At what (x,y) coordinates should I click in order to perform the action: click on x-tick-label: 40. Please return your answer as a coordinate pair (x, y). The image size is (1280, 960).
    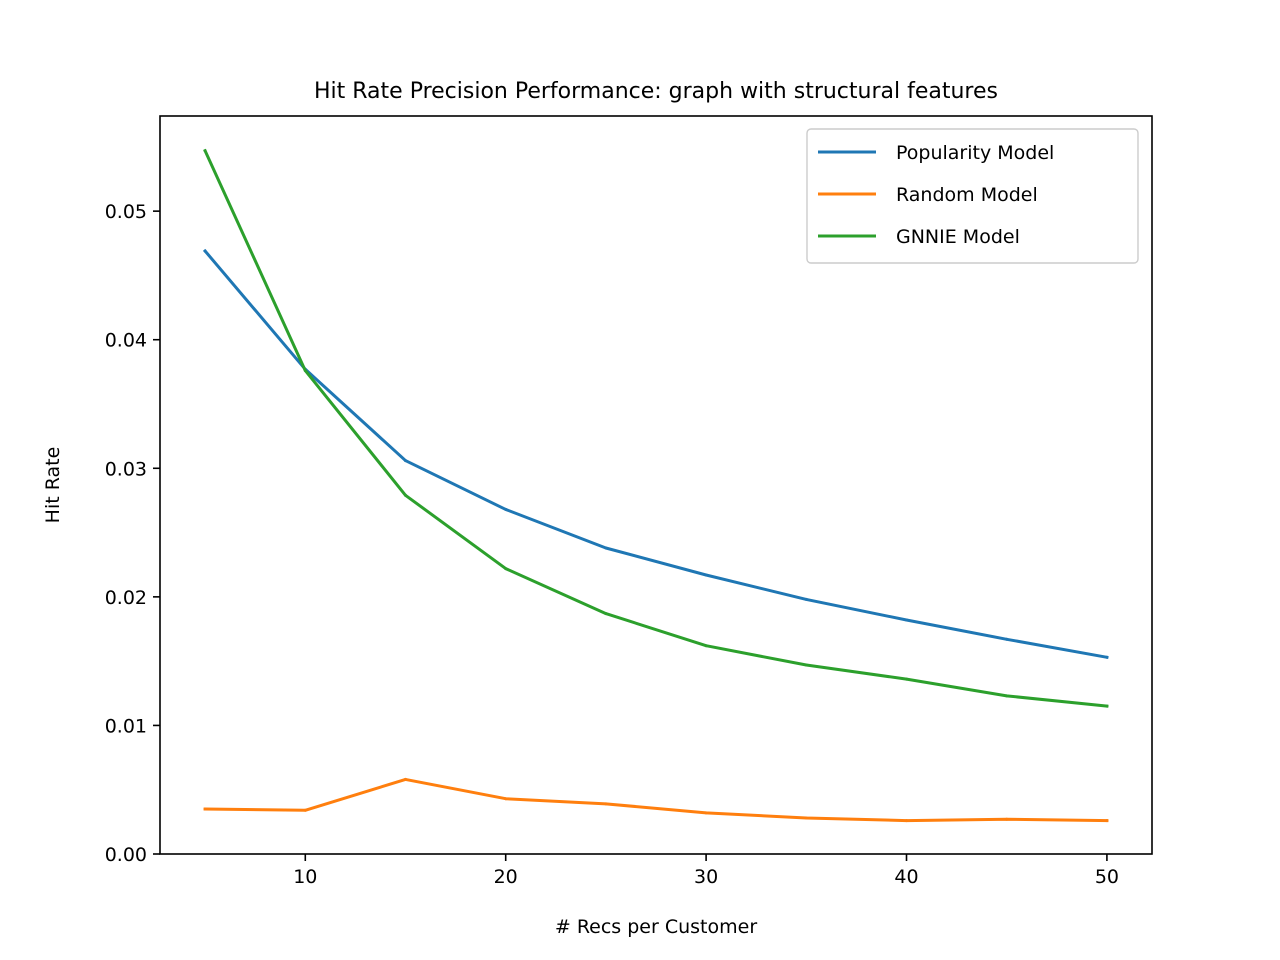
    Looking at the image, I should click on (906, 877).